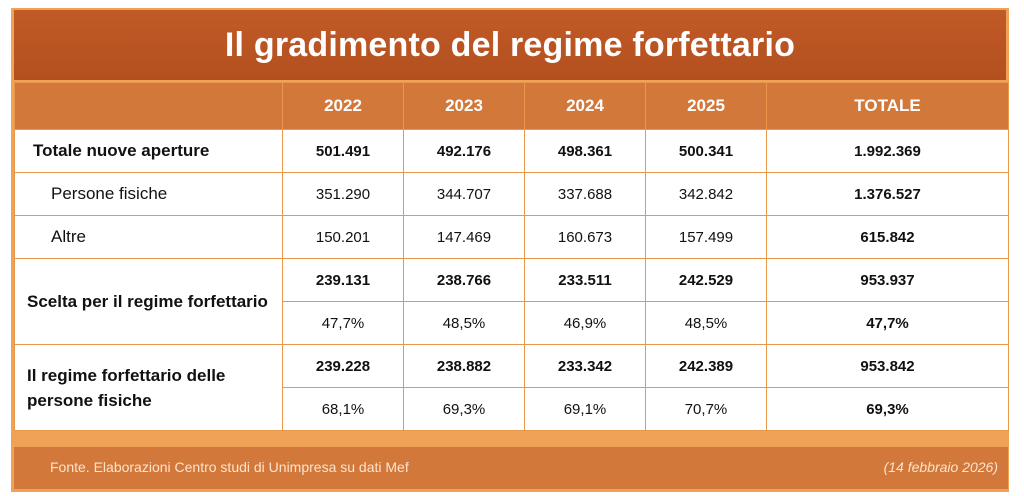 This screenshot has width=1024, height=496. Describe the element at coordinates (940, 467) in the screenshot. I see `date-note: (14 febbraio 2026)` at that location.